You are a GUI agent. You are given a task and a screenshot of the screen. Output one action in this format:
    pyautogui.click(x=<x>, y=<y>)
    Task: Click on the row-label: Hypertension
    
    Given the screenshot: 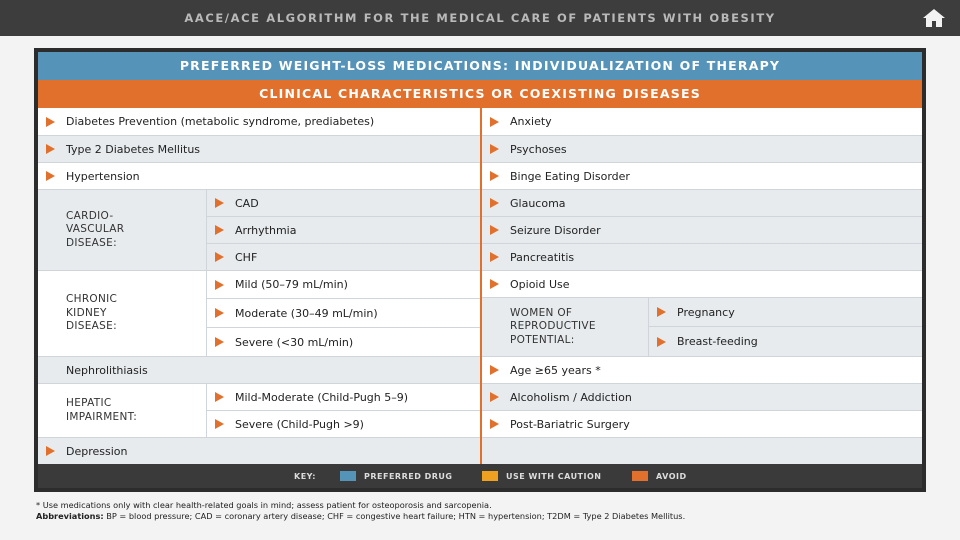 What is the action you would take?
    pyautogui.click(x=103, y=176)
    